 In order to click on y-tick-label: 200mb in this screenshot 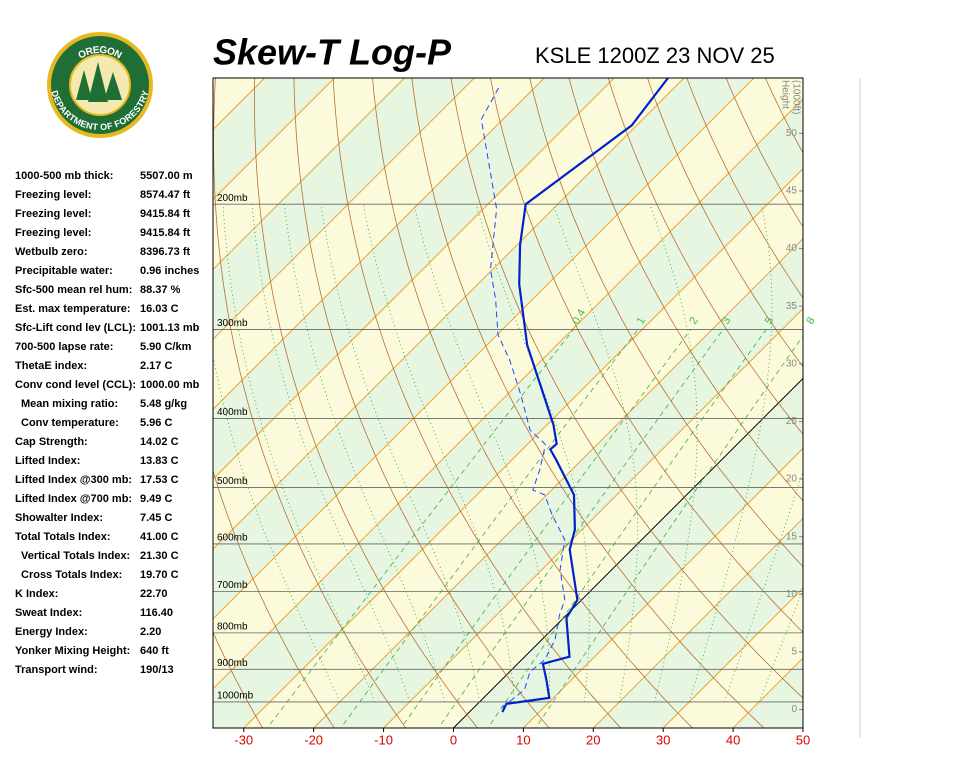, I will do `click(232, 198)`.